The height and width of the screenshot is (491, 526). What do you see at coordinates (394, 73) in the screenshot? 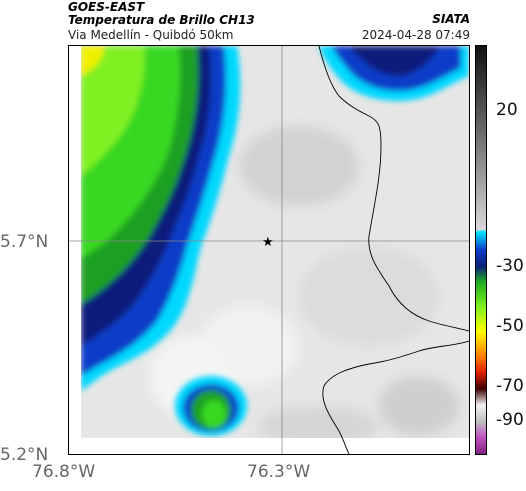
I see `cloud-mass-northeast` at bounding box center [394, 73].